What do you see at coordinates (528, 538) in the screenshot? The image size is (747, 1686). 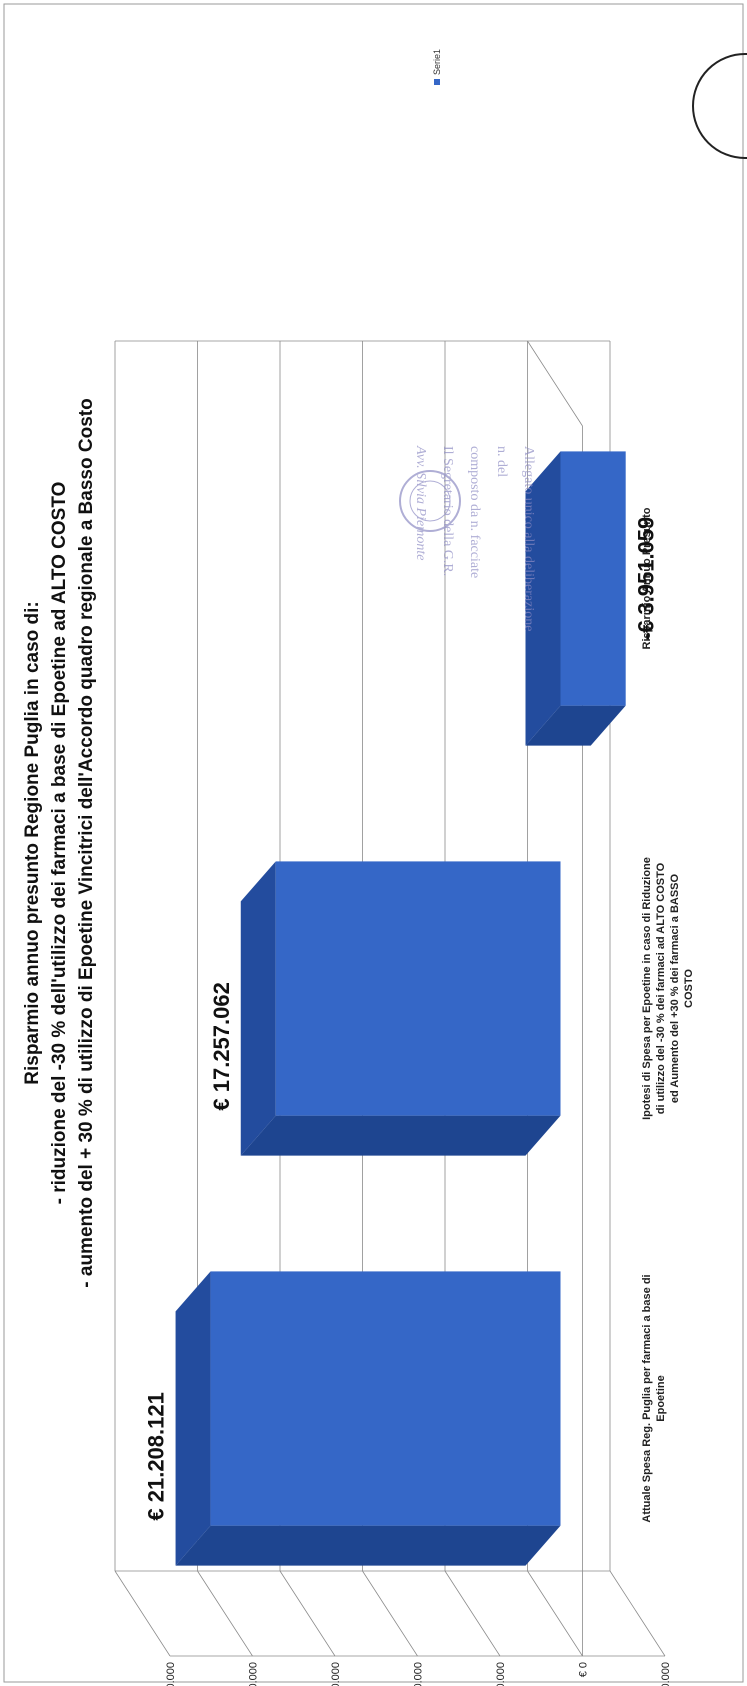 I see `stamp-line-1: Allegato unico alla deliberazione` at bounding box center [528, 538].